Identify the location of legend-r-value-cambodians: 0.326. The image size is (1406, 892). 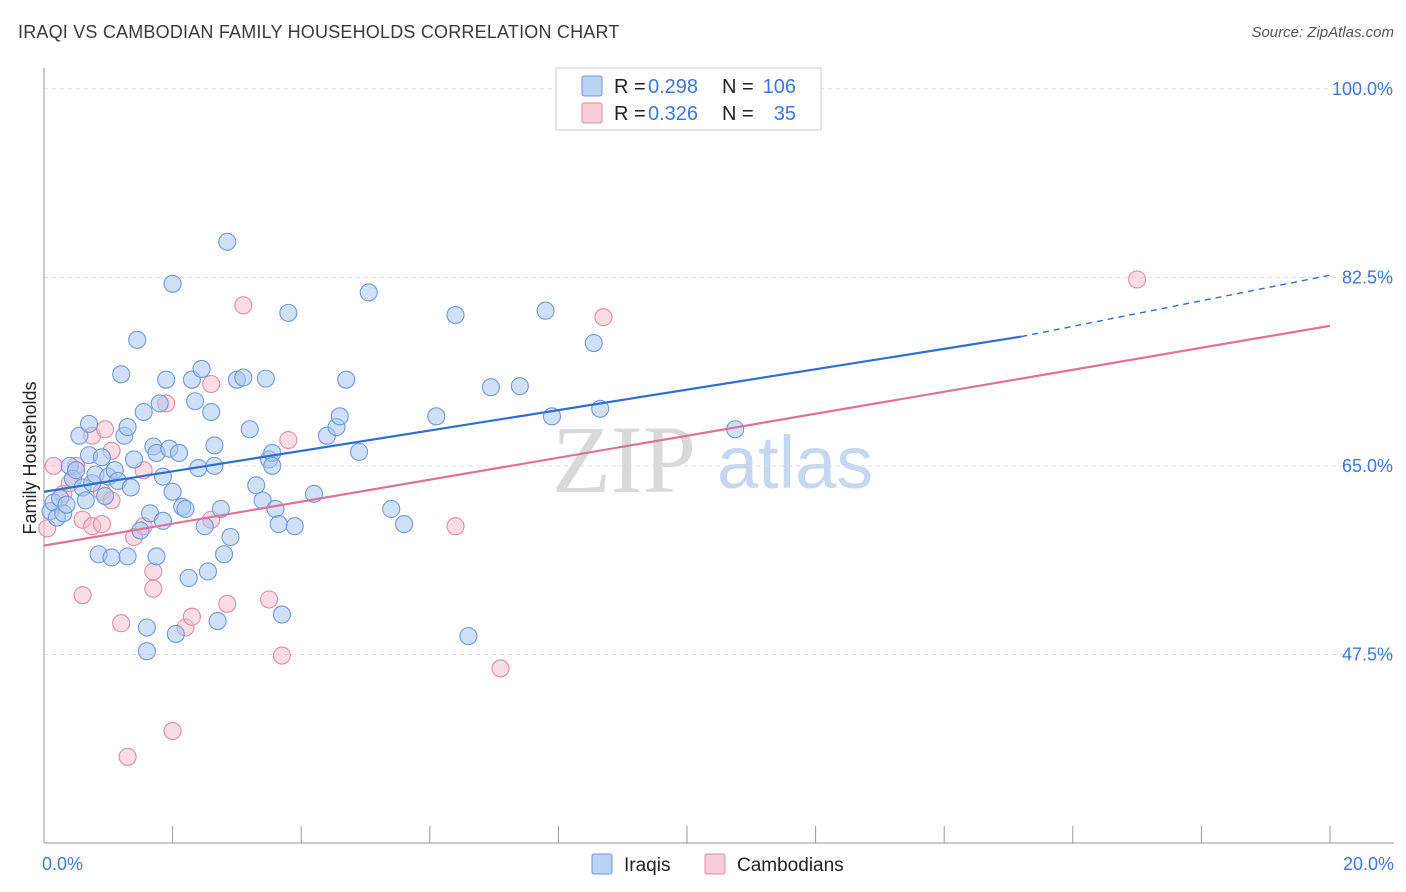
(673, 114).